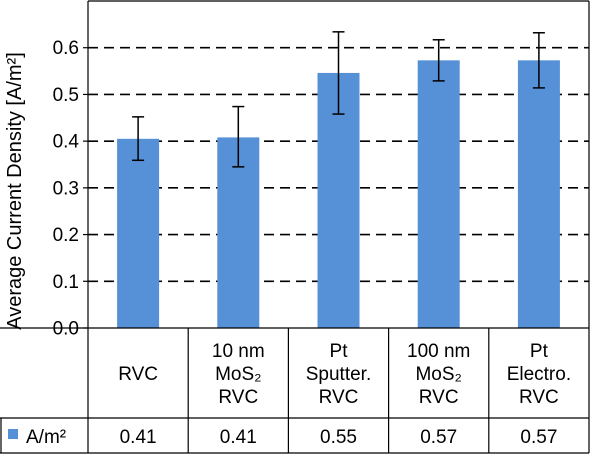  What do you see at coordinates (238, 351) in the screenshot?
I see `x-category-label: 10 nm` at bounding box center [238, 351].